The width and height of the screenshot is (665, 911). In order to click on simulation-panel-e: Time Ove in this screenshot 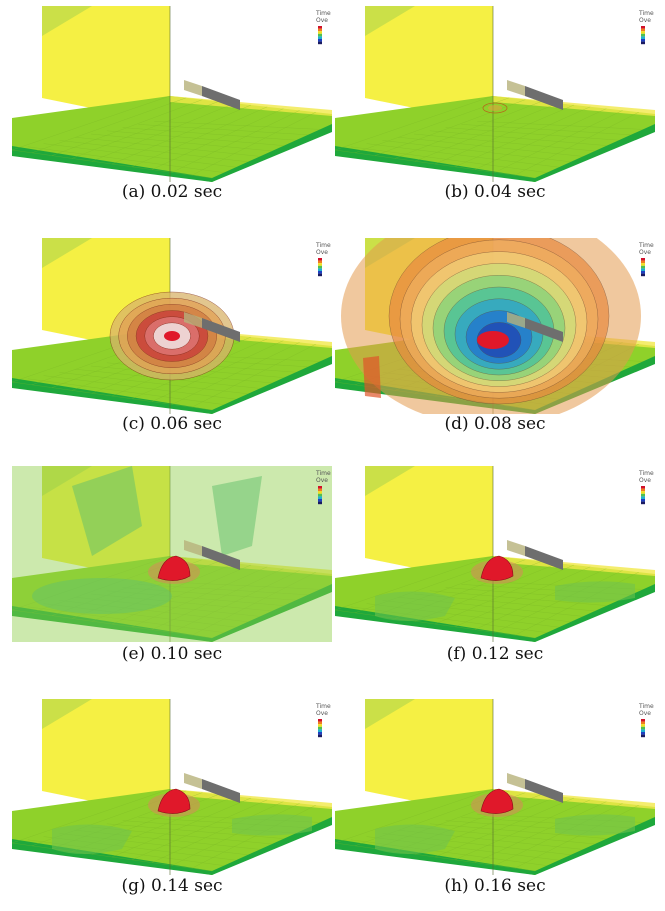, I will do `click(172, 554)`.